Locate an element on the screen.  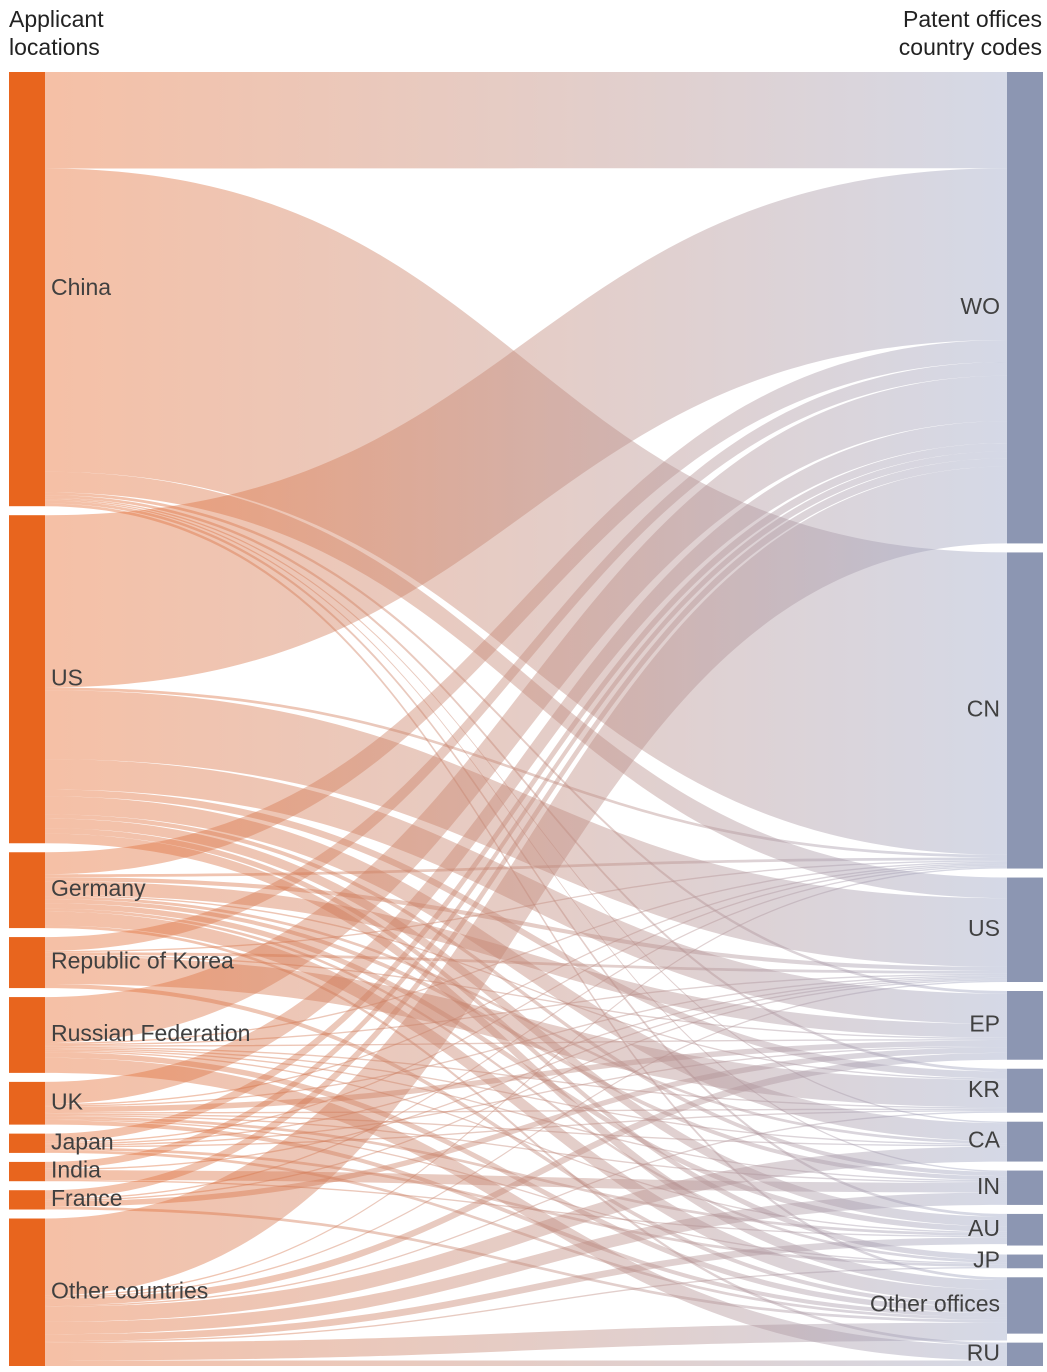
flow-other-countries-to-other-offices is located at coordinates (526, 1341).